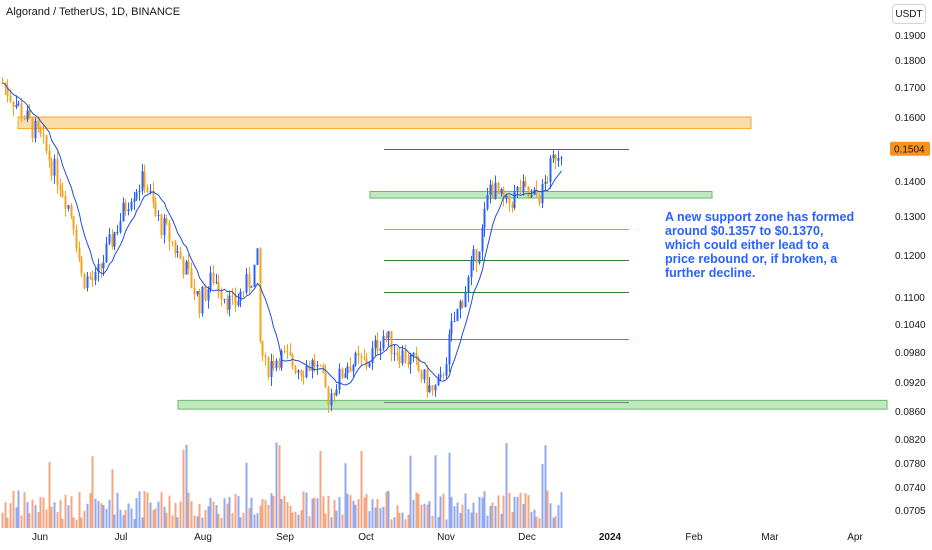 This screenshot has height=550, width=932. I want to click on time-tick-label: 2024, so click(610, 537).